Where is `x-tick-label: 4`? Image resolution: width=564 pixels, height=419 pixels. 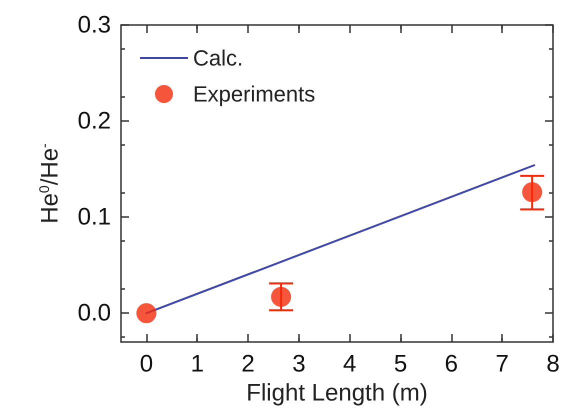 x-tick-label: 4 is located at coordinates (349, 364).